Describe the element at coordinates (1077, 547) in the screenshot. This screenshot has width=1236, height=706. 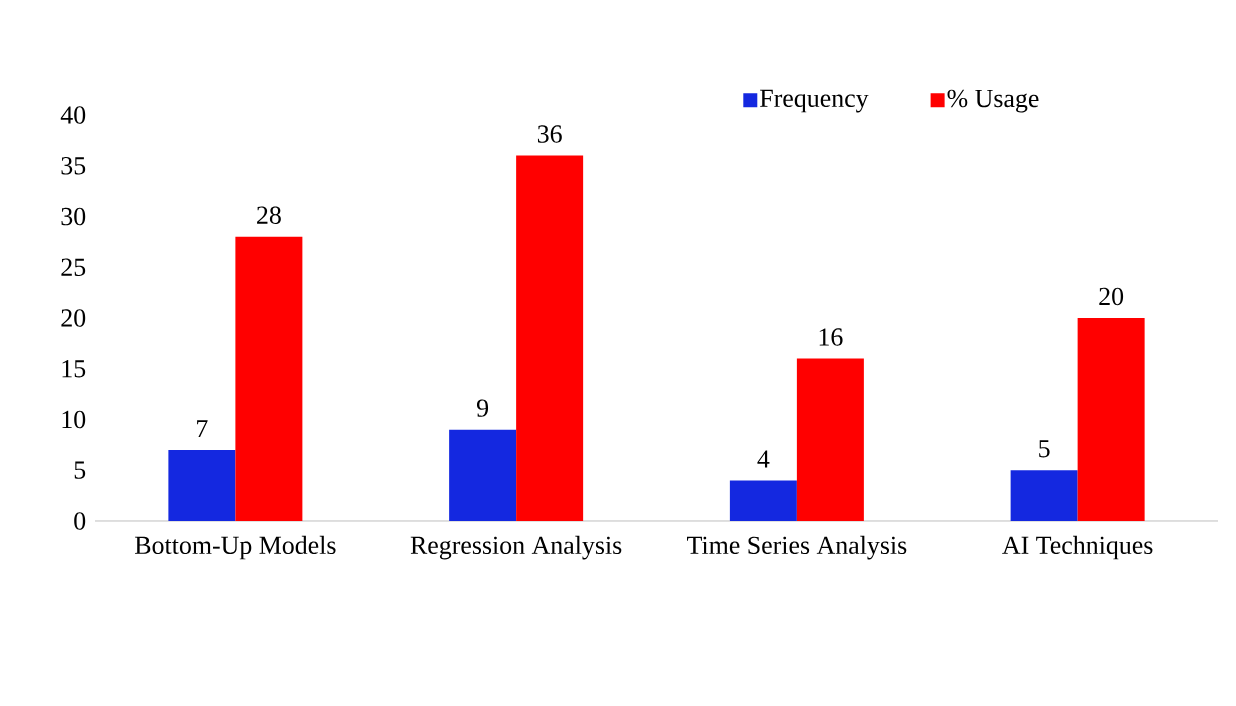
I see `x-tick-label: AI Techniques` at that location.